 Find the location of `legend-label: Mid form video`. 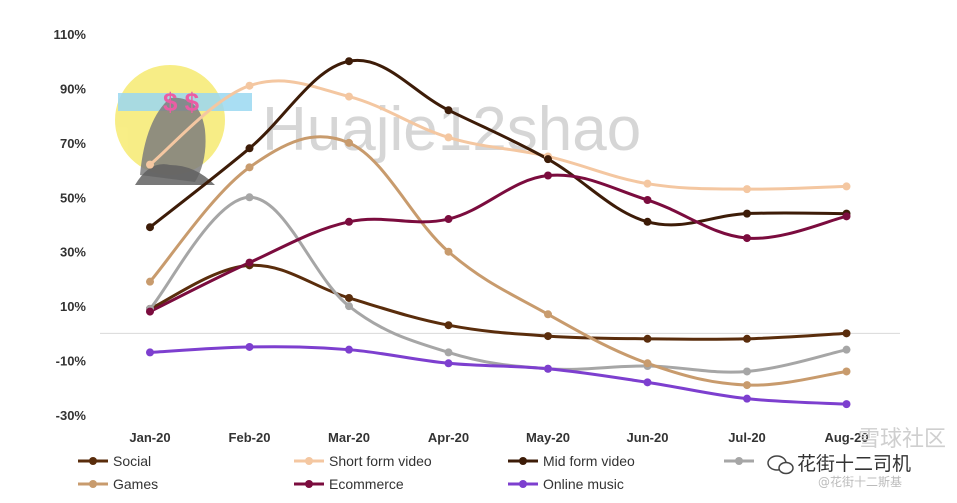

legend-label: Mid form video is located at coordinates (589, 461).